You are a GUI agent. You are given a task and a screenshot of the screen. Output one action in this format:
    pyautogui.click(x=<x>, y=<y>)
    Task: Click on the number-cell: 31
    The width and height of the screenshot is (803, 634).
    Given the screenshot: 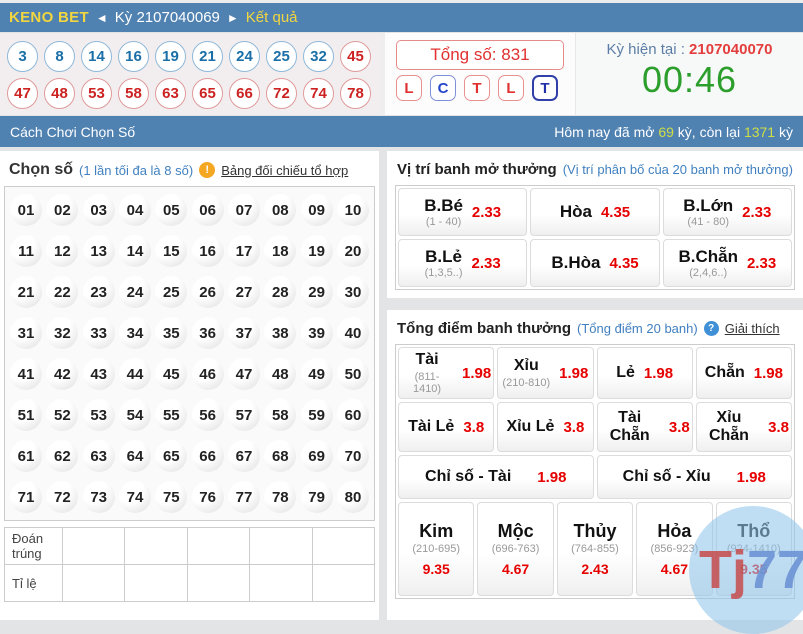 What is the action you would take?
    pyautogui.click(x=26, y=333)
    